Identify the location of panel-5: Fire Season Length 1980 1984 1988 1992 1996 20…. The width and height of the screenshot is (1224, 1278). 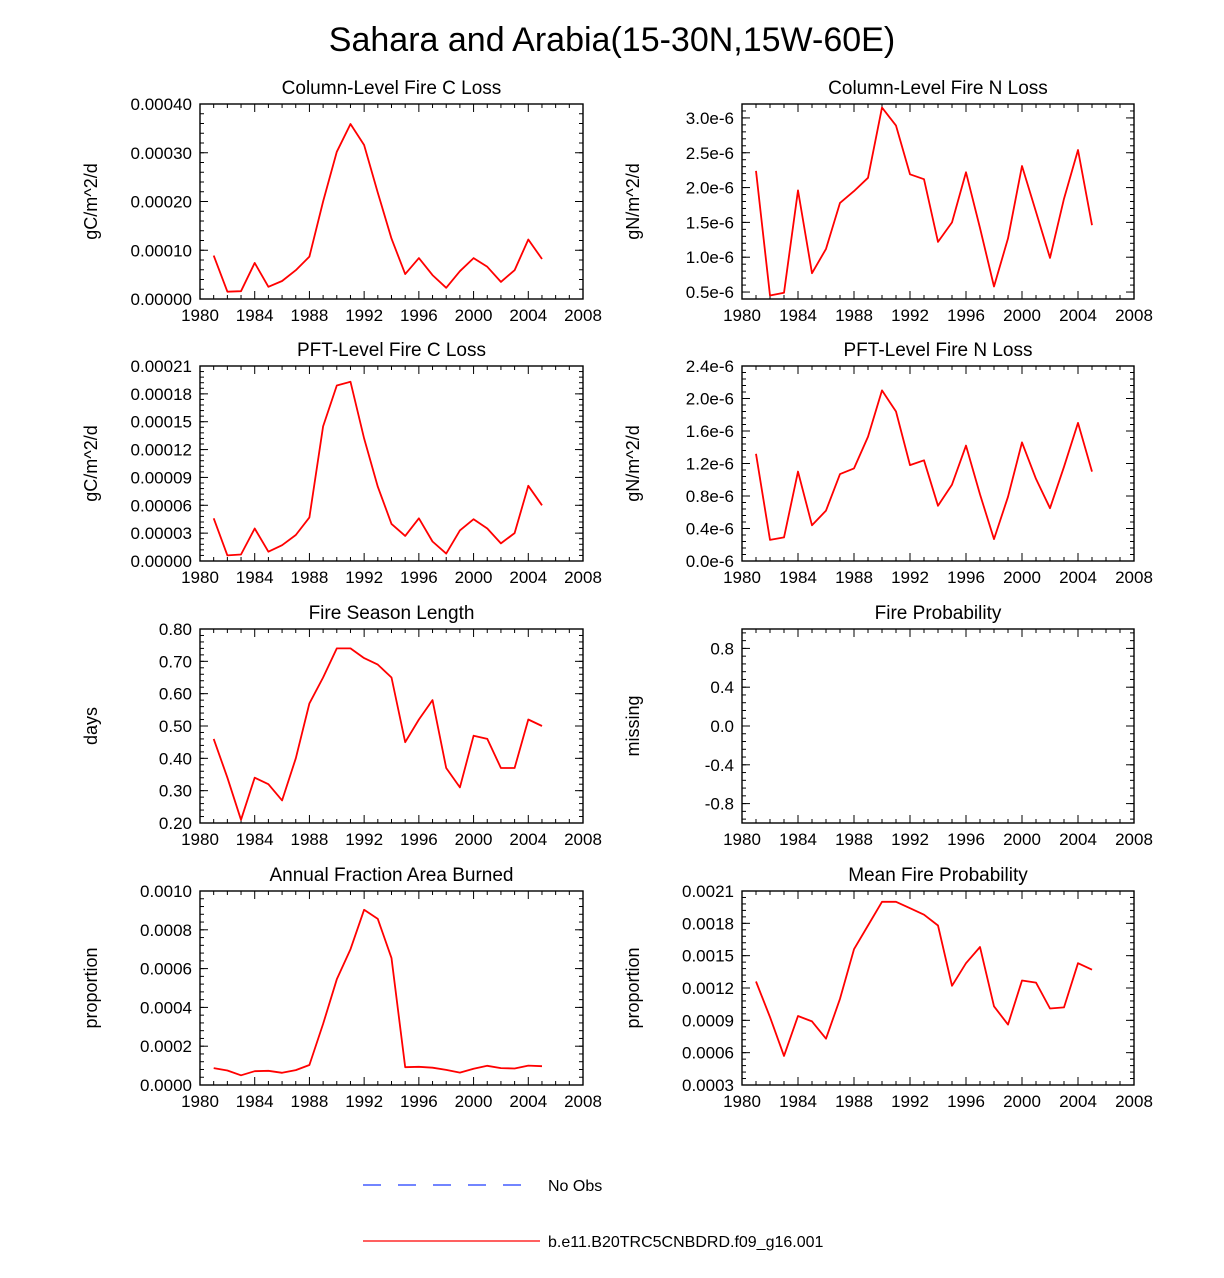
(341, 726).